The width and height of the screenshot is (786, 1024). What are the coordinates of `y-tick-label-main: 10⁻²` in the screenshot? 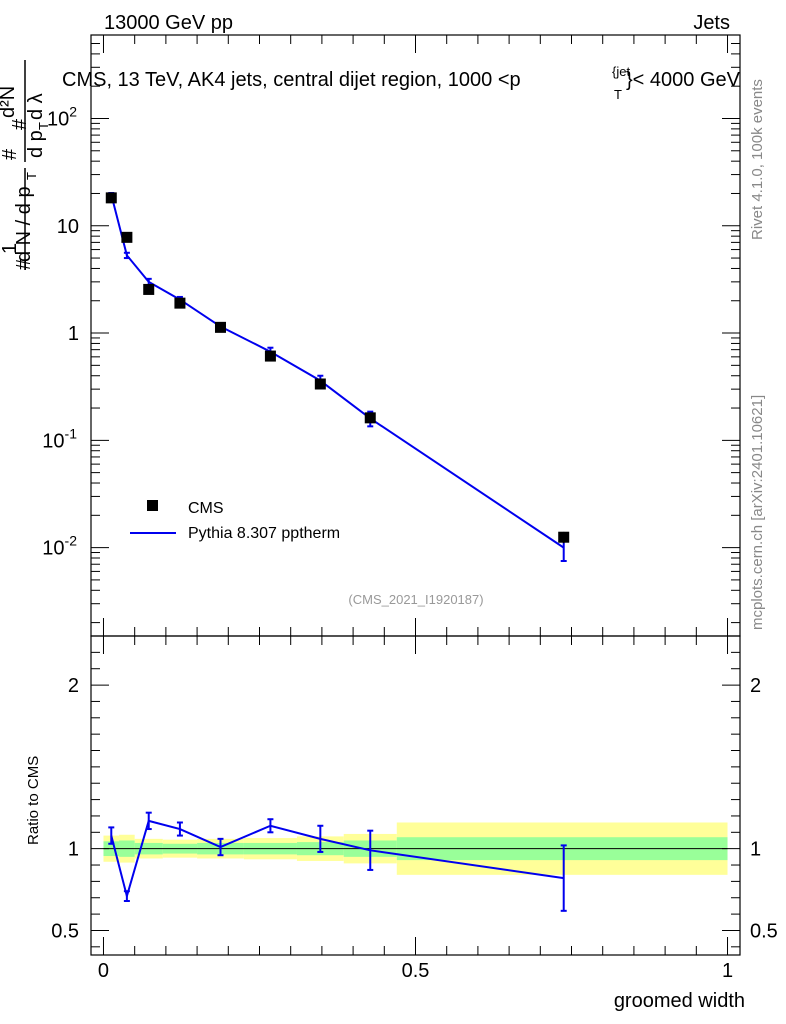 It's located at (59, 546).